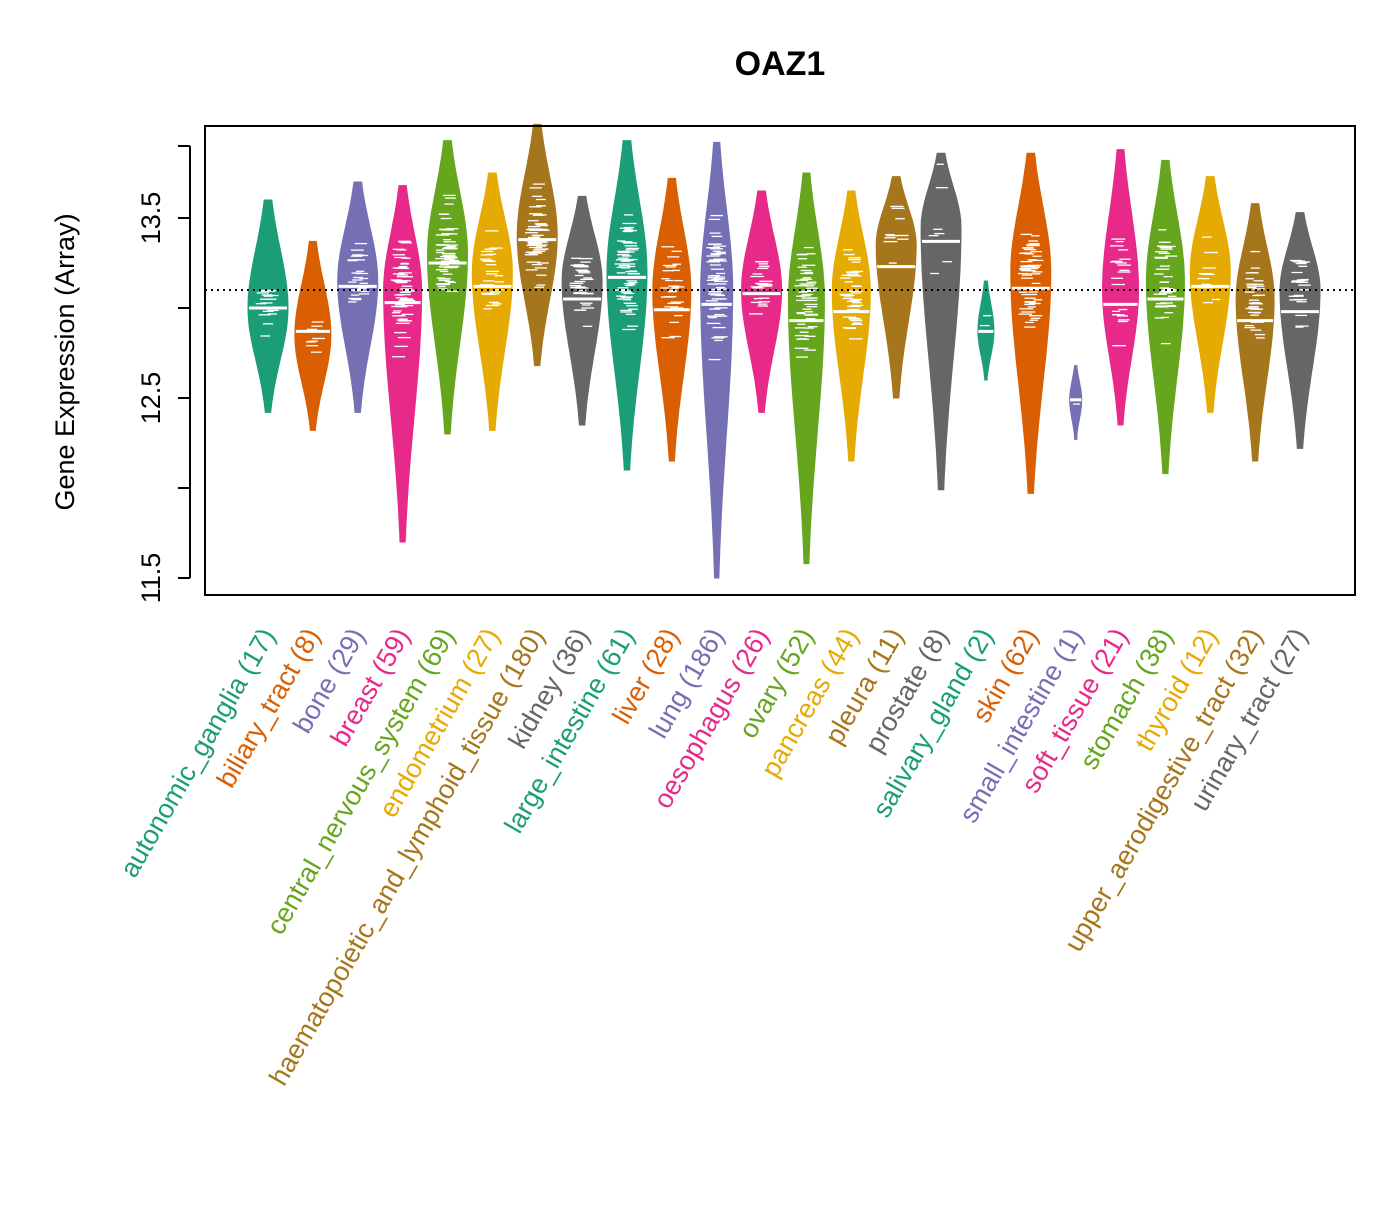  I want to click on violin-large_intestine, so click(627, 305).